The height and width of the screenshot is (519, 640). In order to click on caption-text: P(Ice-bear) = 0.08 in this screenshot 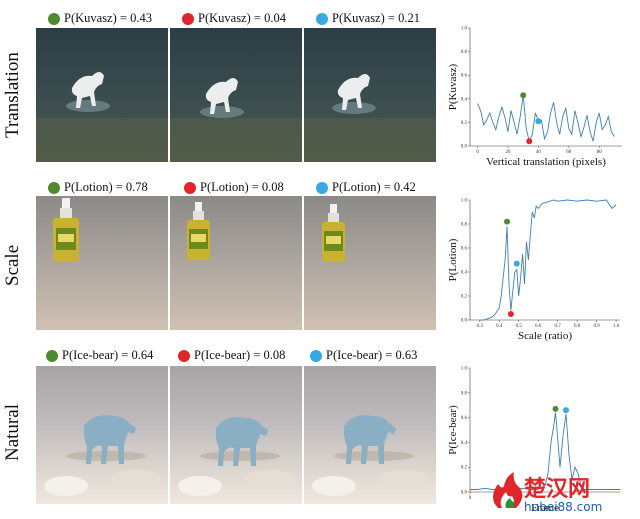, I will do `click(240, 355)`.